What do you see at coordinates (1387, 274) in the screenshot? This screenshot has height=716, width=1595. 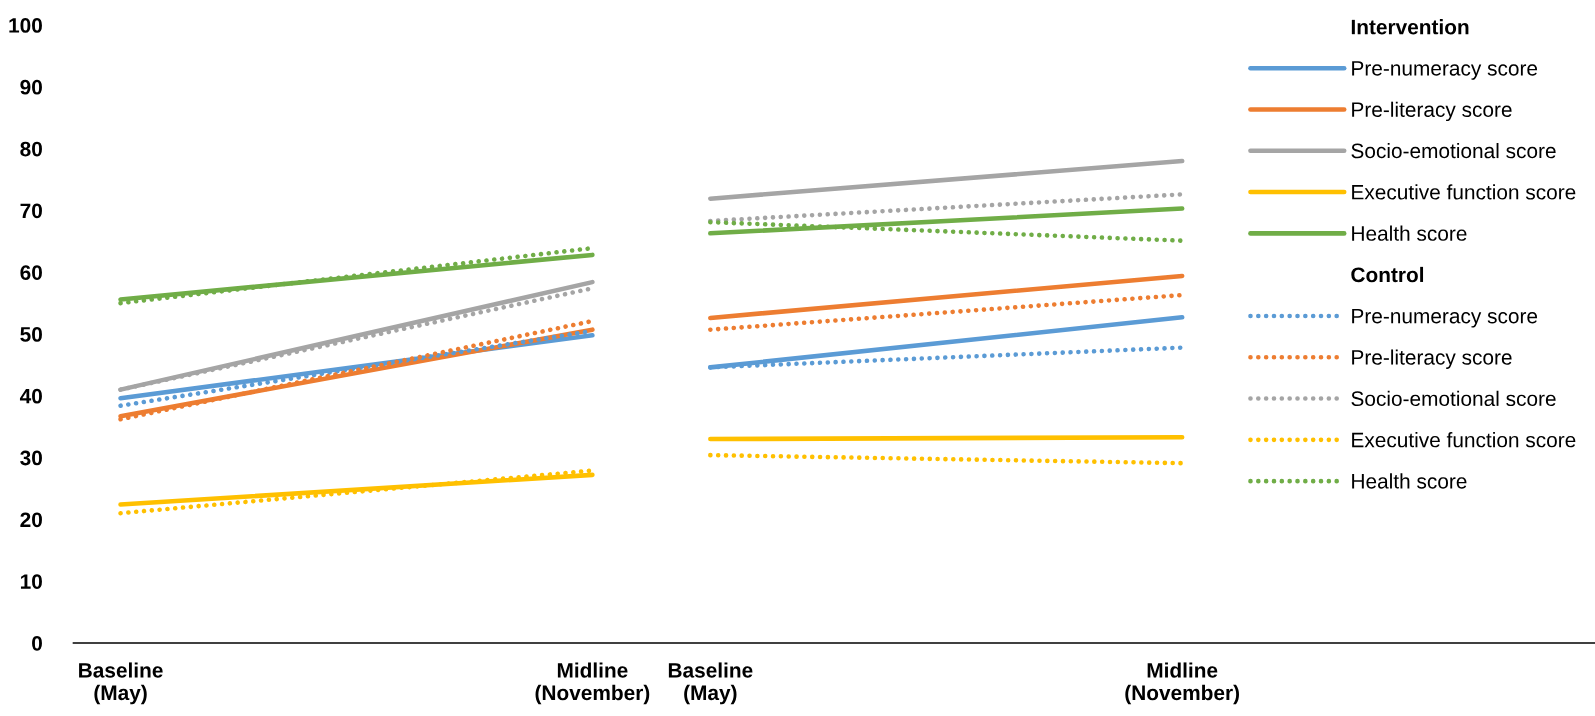 I see `text: Control` at bounding box center [1387, 274].